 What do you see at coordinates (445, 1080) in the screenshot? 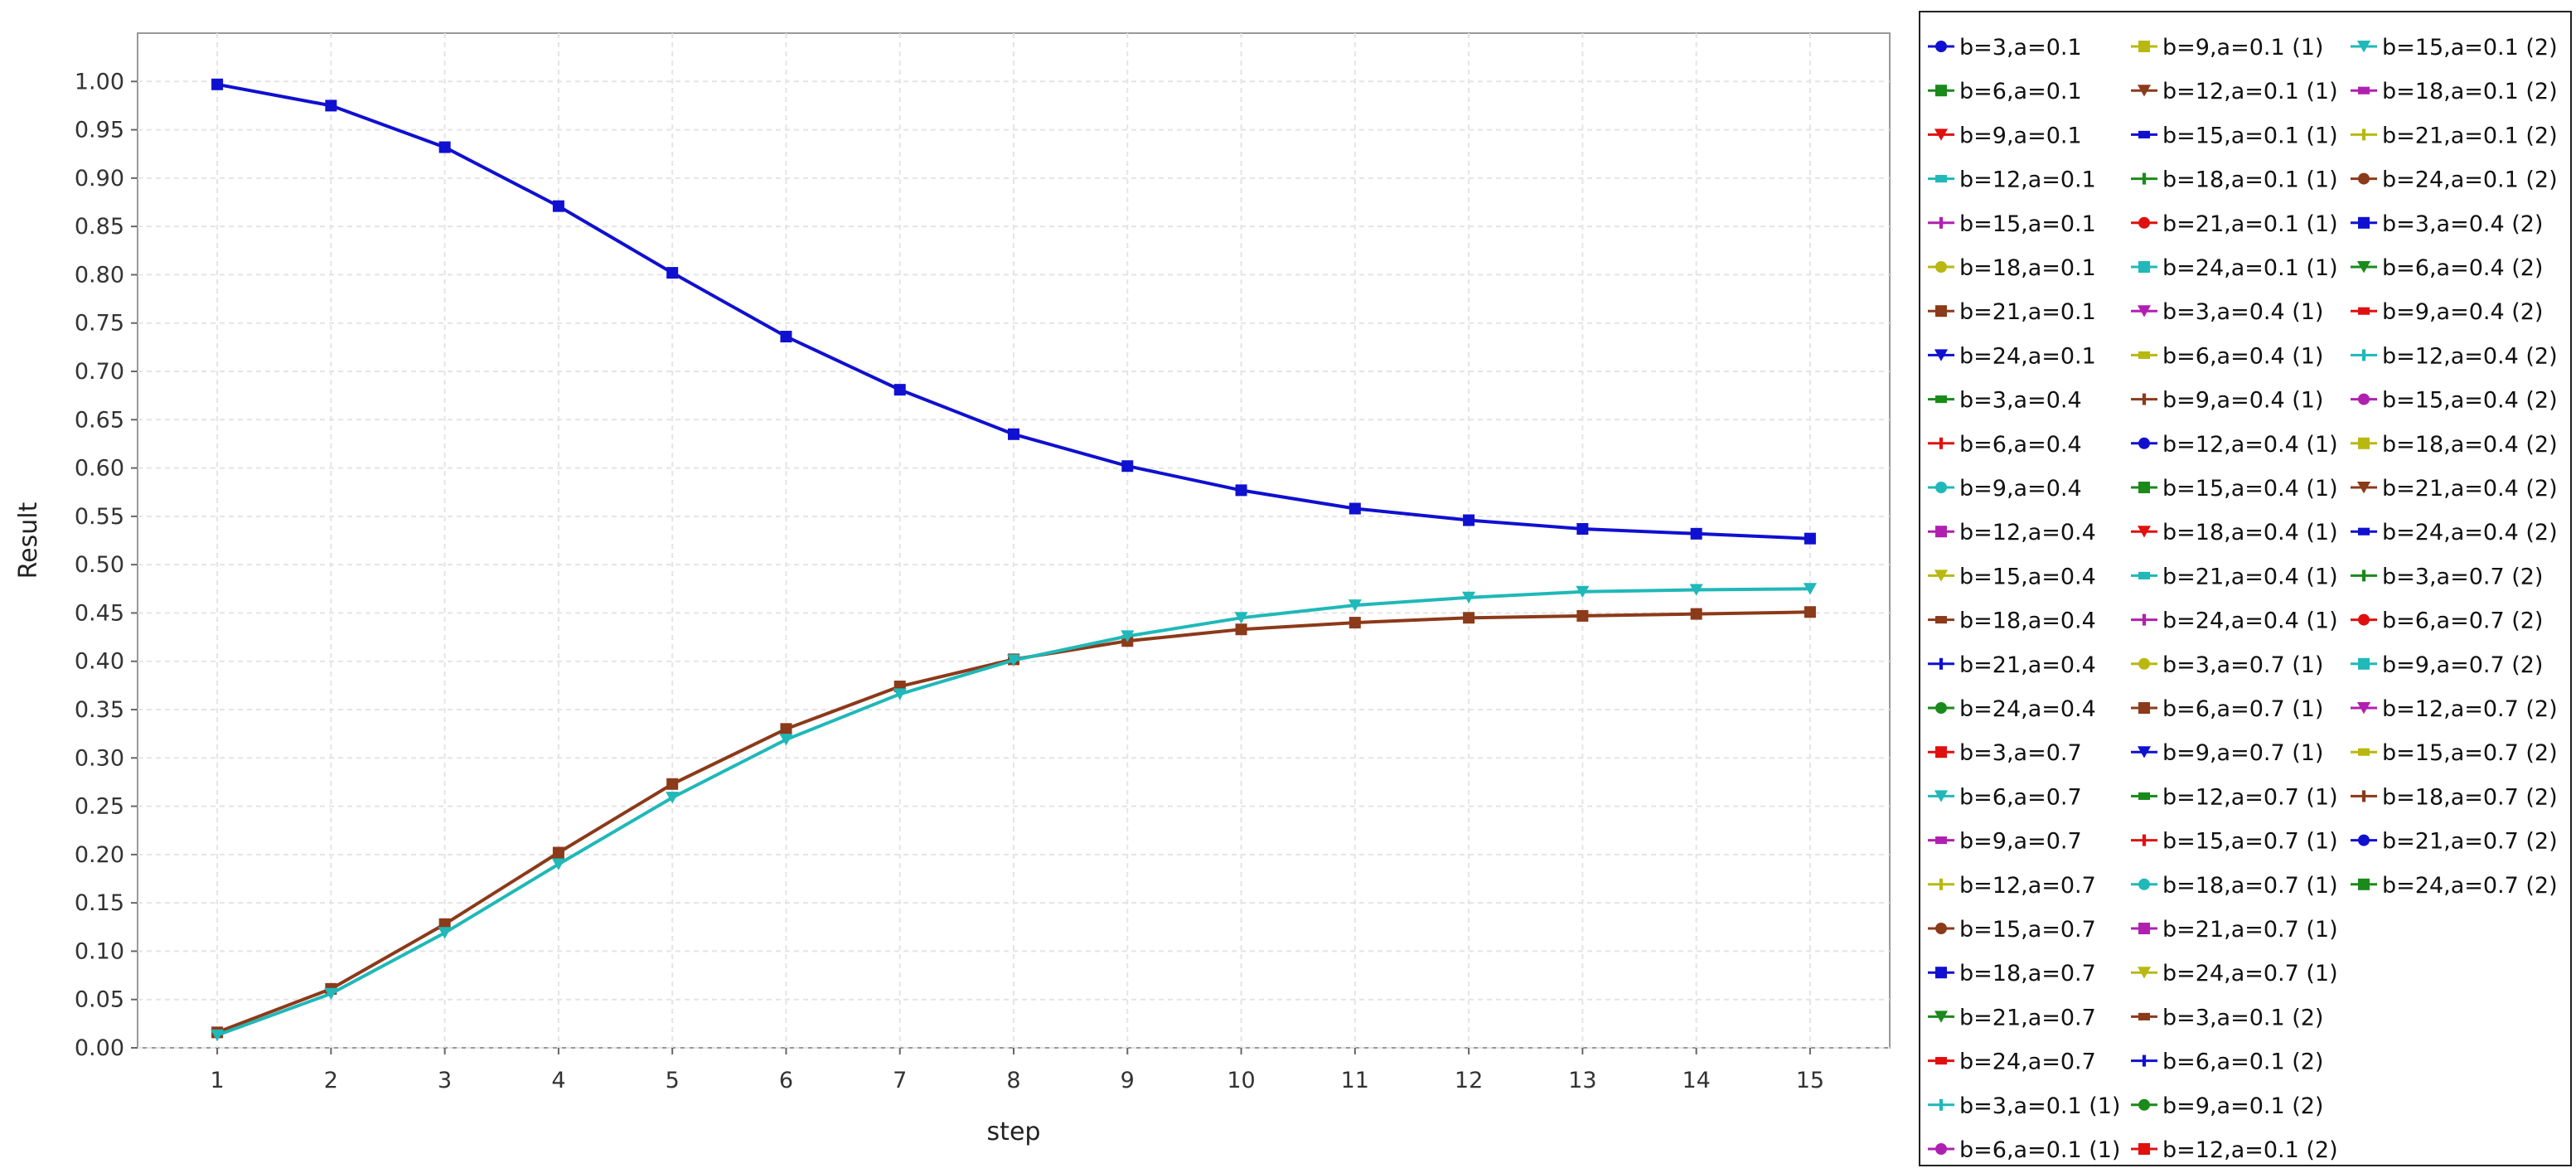
I see `x-tick-label: 3` at bounding box center [445, 1080].